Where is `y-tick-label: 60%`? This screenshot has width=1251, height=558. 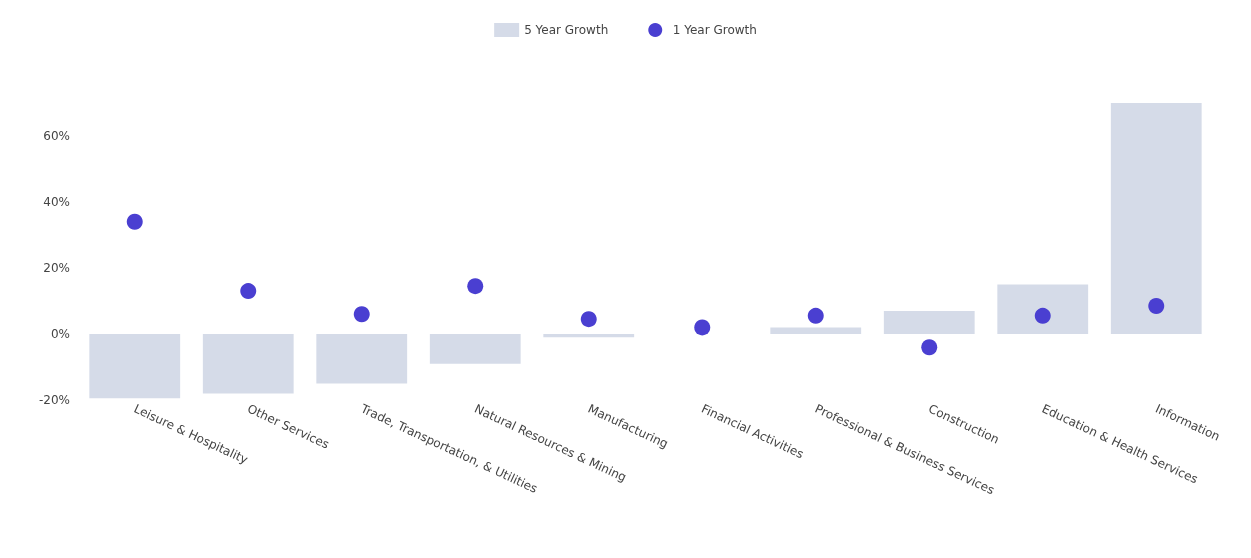 y-tick-label: 60% is located at coordinates (56, 136).